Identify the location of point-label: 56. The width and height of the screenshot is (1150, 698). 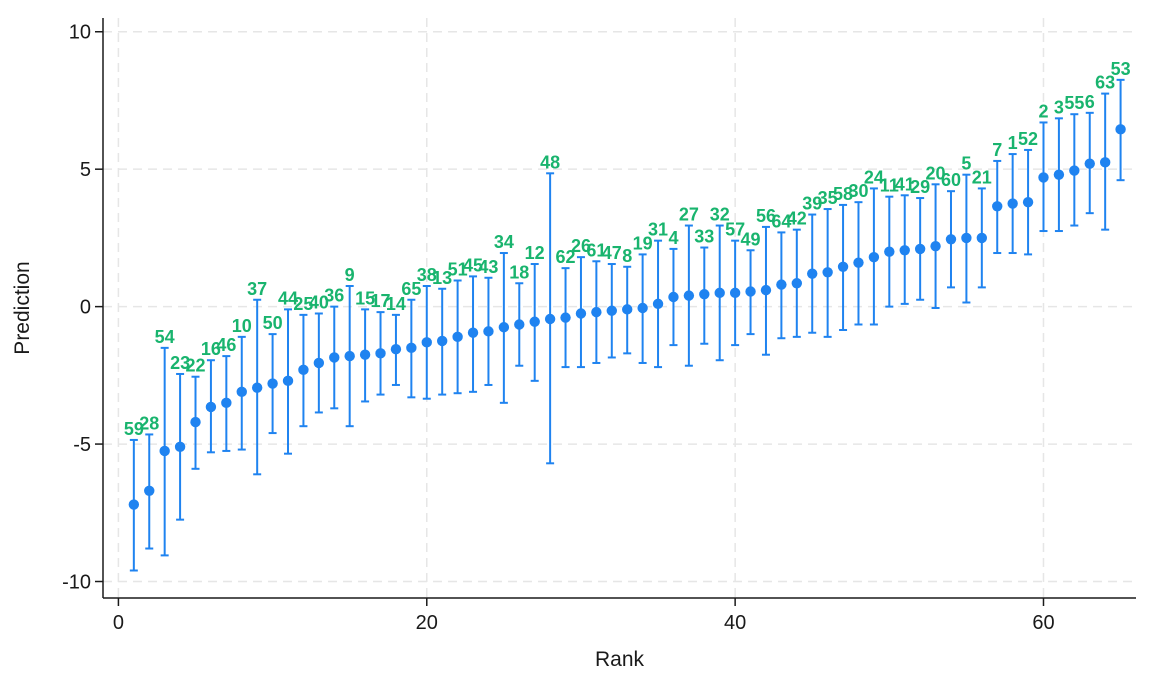
(766, 216).